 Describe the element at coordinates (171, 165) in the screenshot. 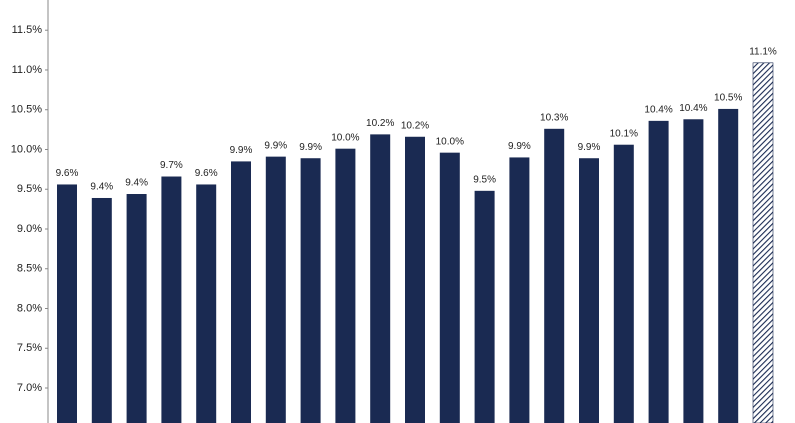

I see `value-label: 9.7%` at that location.